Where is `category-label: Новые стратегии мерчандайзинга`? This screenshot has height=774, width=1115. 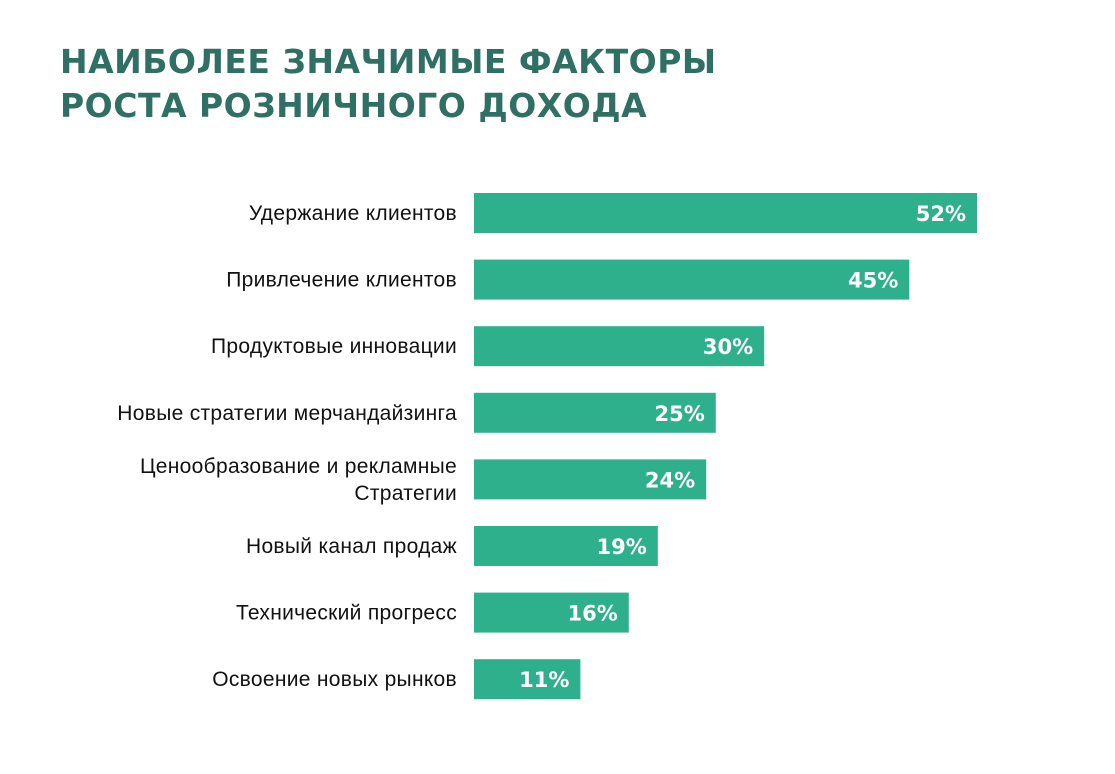
category-label: Новые стратегии мерчандайзинга is located at coordinates (287, 413).